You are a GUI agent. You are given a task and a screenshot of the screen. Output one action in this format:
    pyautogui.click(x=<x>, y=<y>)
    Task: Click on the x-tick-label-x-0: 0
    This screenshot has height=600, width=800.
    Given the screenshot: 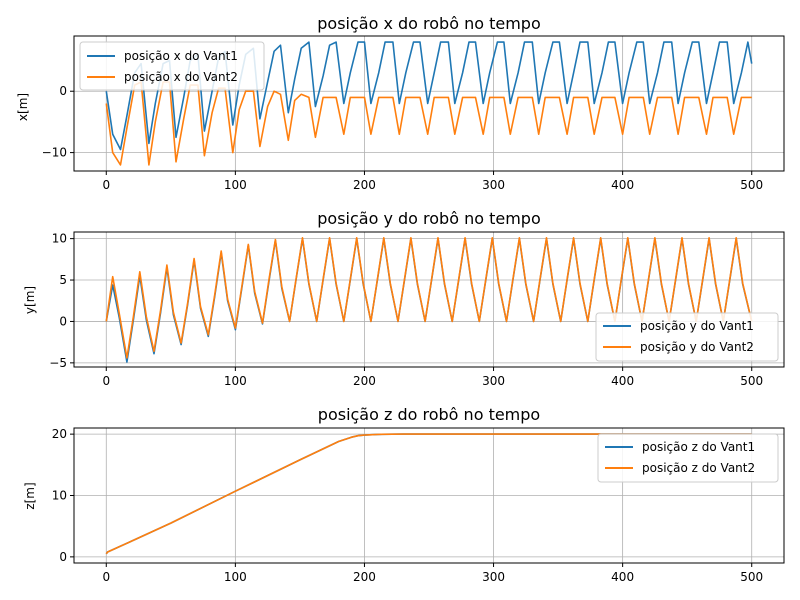 What is the action you would take?
    pyautogui.click(x=106, y=185)
    